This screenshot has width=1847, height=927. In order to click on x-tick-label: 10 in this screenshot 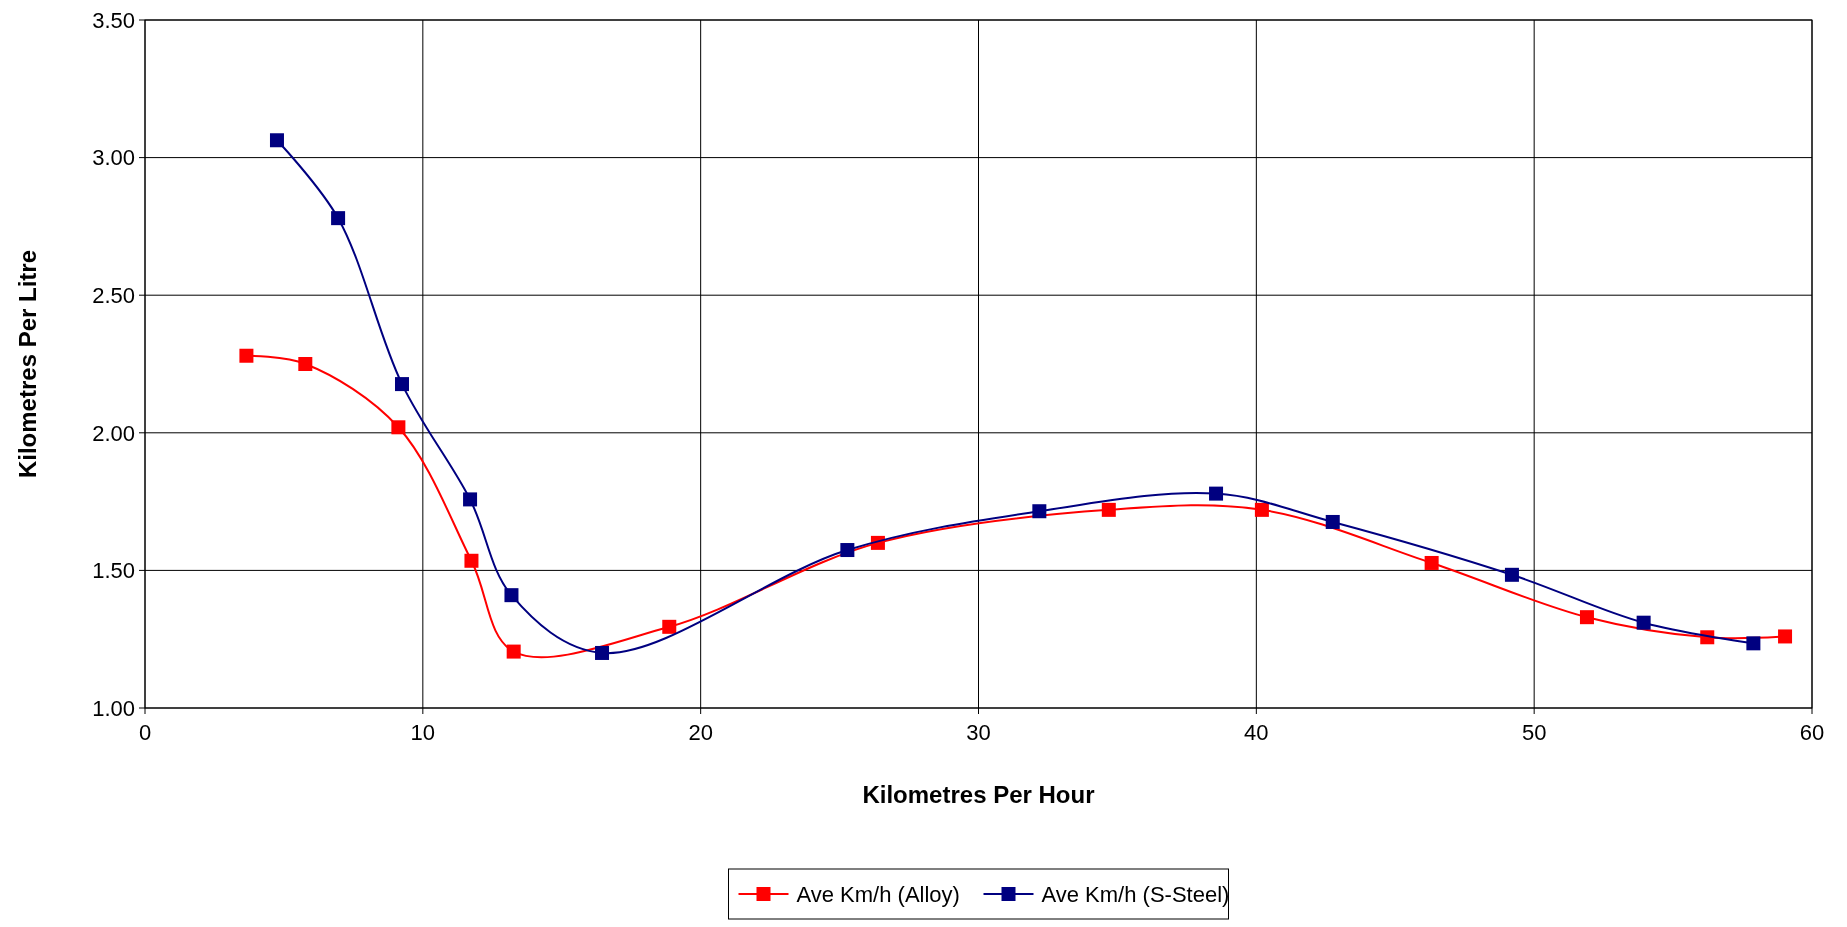, I will do `click(423, 732)`.